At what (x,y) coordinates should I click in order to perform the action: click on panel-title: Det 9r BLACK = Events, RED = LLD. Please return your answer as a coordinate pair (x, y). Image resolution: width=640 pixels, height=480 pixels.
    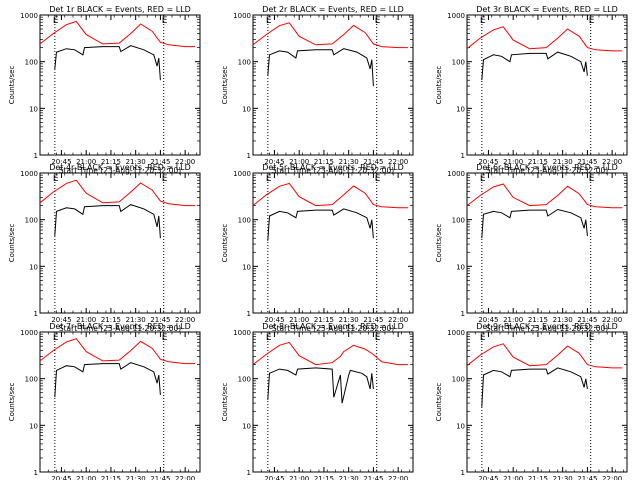
    Looking at the image, I should click on (547, 326).